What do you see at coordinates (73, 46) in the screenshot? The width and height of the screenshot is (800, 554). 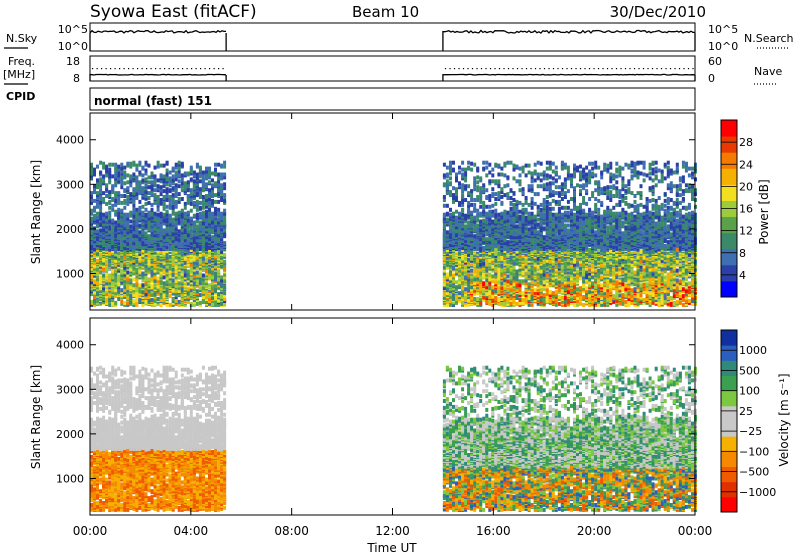 I see `noise-left-tick-bottom: 10^0` at bounding box center [73, 46].